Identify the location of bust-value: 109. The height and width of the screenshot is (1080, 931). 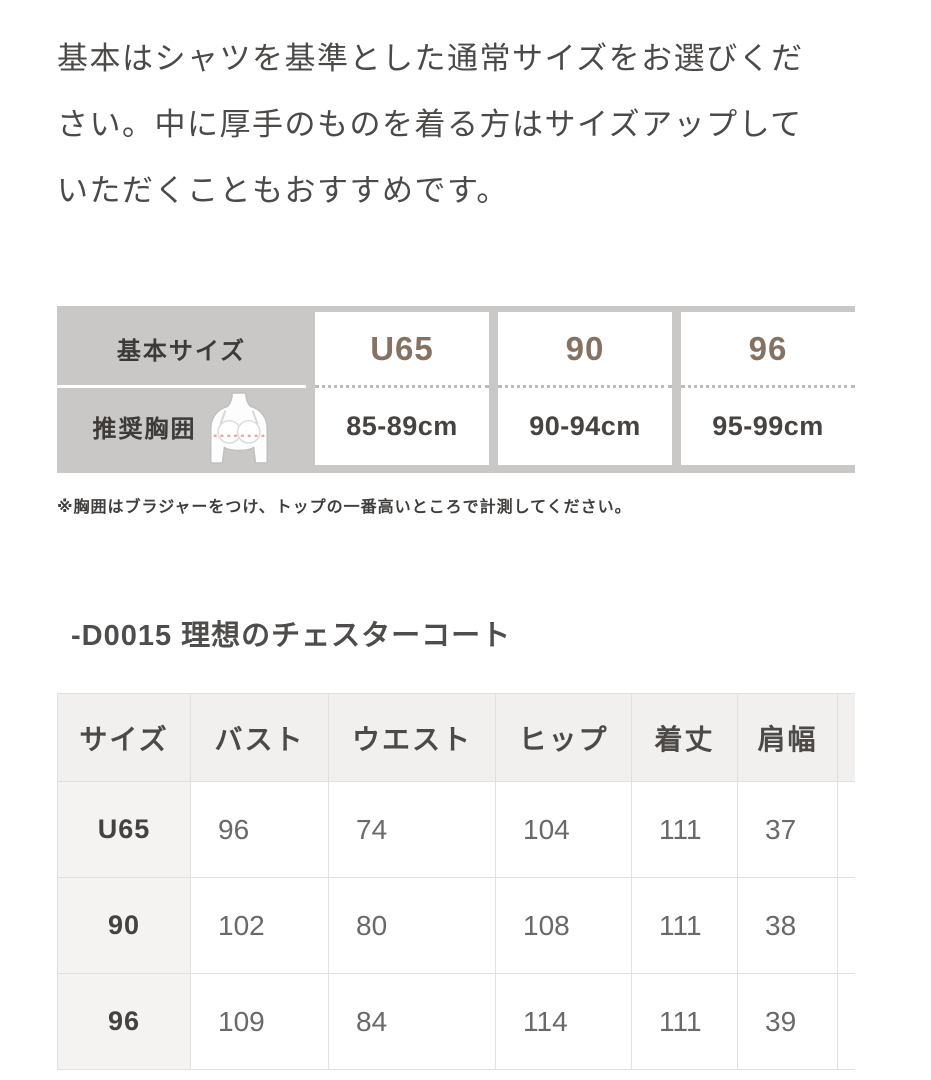
(259, 1021).